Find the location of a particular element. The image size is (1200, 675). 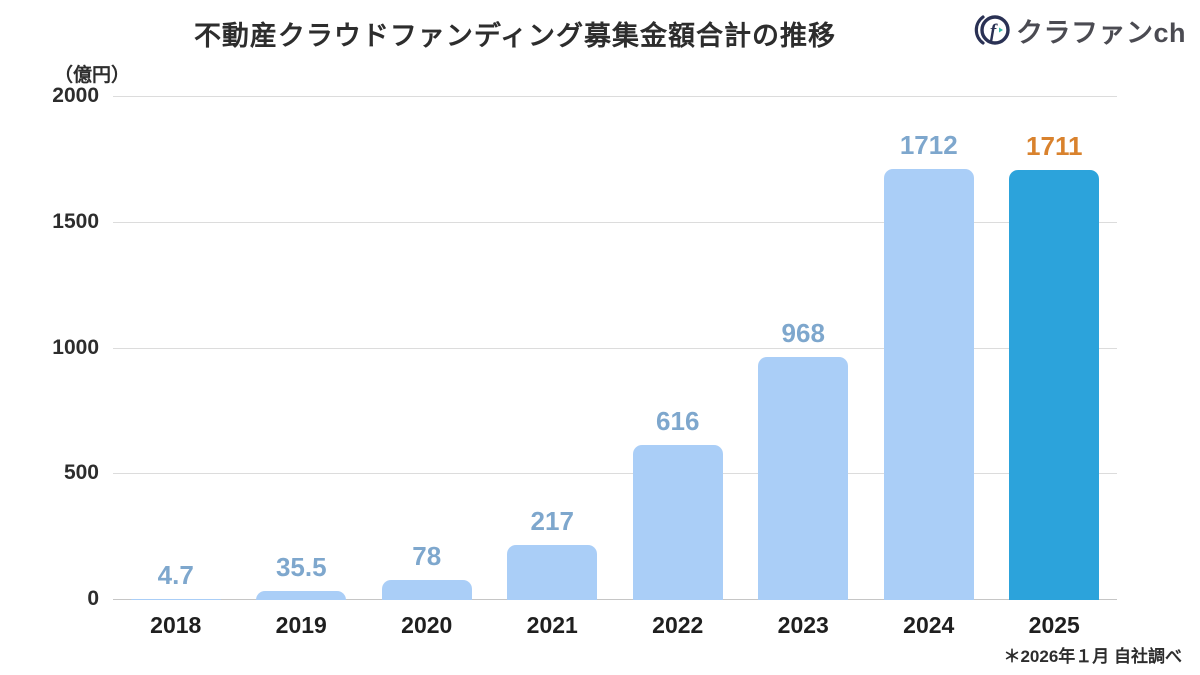

svg-text: f is located at coordinates (994, 31).